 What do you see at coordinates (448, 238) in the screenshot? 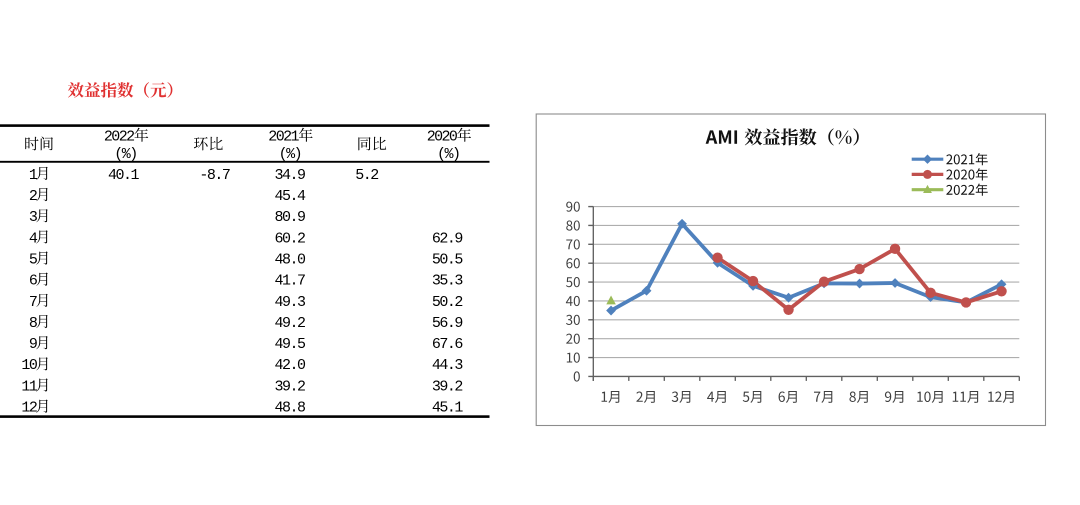
I see `svg-text: 62.9` at bounding box center [448, 238].